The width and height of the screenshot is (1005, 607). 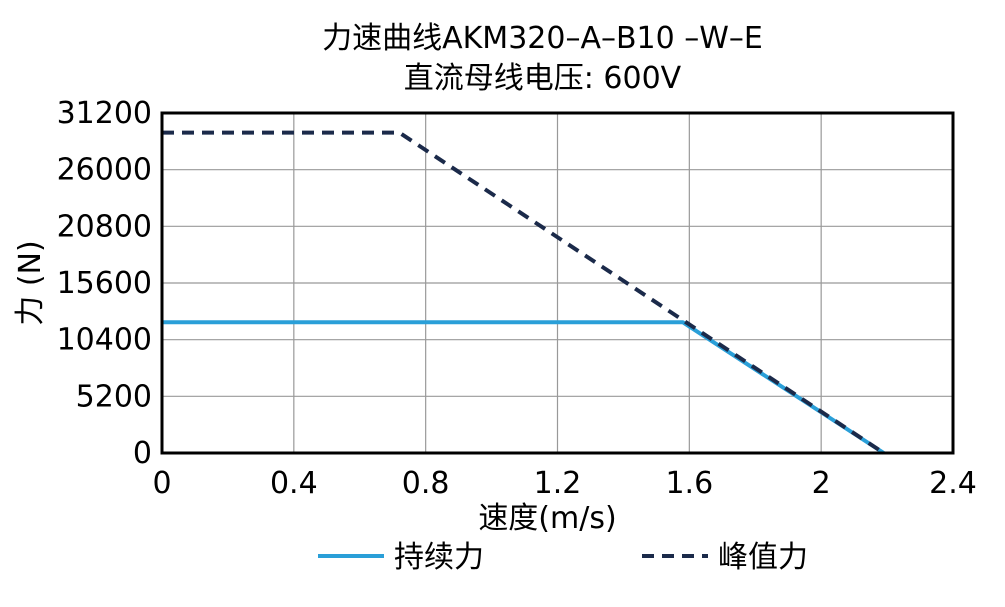 What do you see at coordinates (104, 170) in the screenshot?
I see `y-tick-label: 26000` at bounding box center [104, 170].